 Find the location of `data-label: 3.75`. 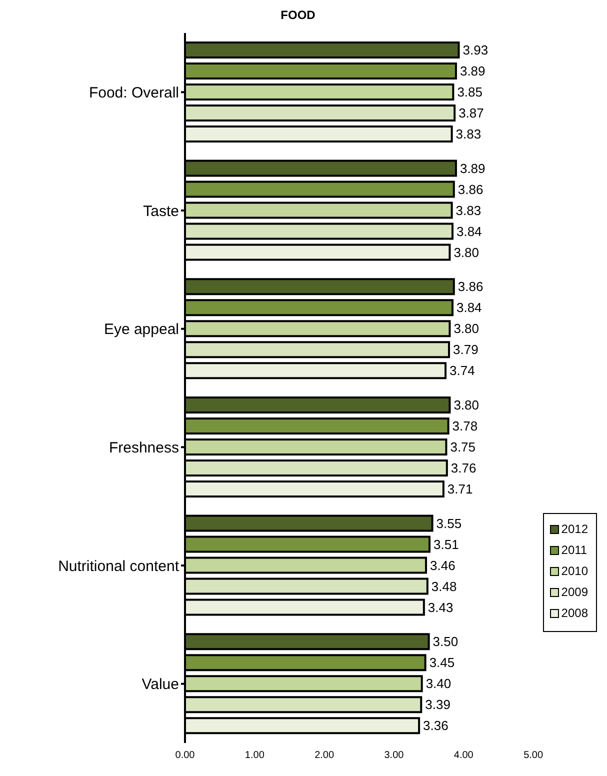

data-label: 3.75 is located at coordinates (463, 447).